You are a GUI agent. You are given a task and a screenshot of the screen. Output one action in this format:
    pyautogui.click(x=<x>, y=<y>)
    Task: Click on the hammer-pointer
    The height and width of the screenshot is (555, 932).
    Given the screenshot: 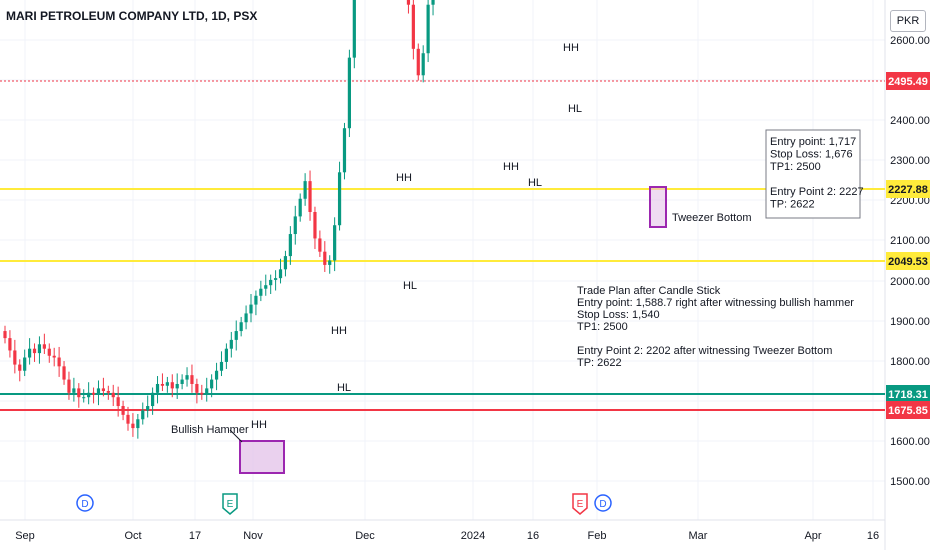 What is the action you would take?
    pyautogui.click(x=236, y=436)
    